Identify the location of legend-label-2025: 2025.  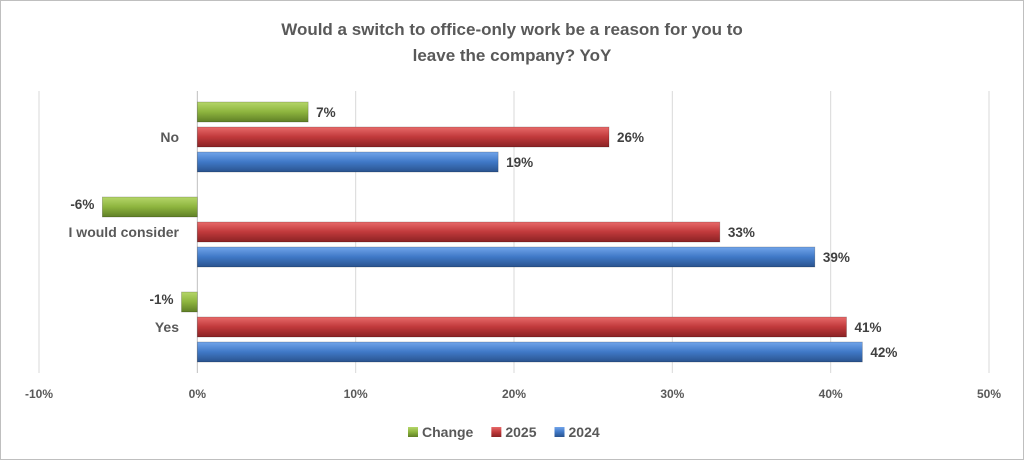
(520, 432).